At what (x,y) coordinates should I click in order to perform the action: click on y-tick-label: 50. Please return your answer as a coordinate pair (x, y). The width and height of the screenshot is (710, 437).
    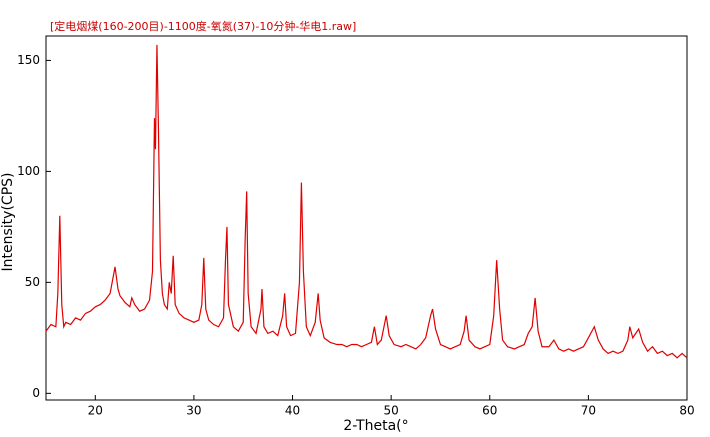
    Looking at the image, I should click on (32, 282).